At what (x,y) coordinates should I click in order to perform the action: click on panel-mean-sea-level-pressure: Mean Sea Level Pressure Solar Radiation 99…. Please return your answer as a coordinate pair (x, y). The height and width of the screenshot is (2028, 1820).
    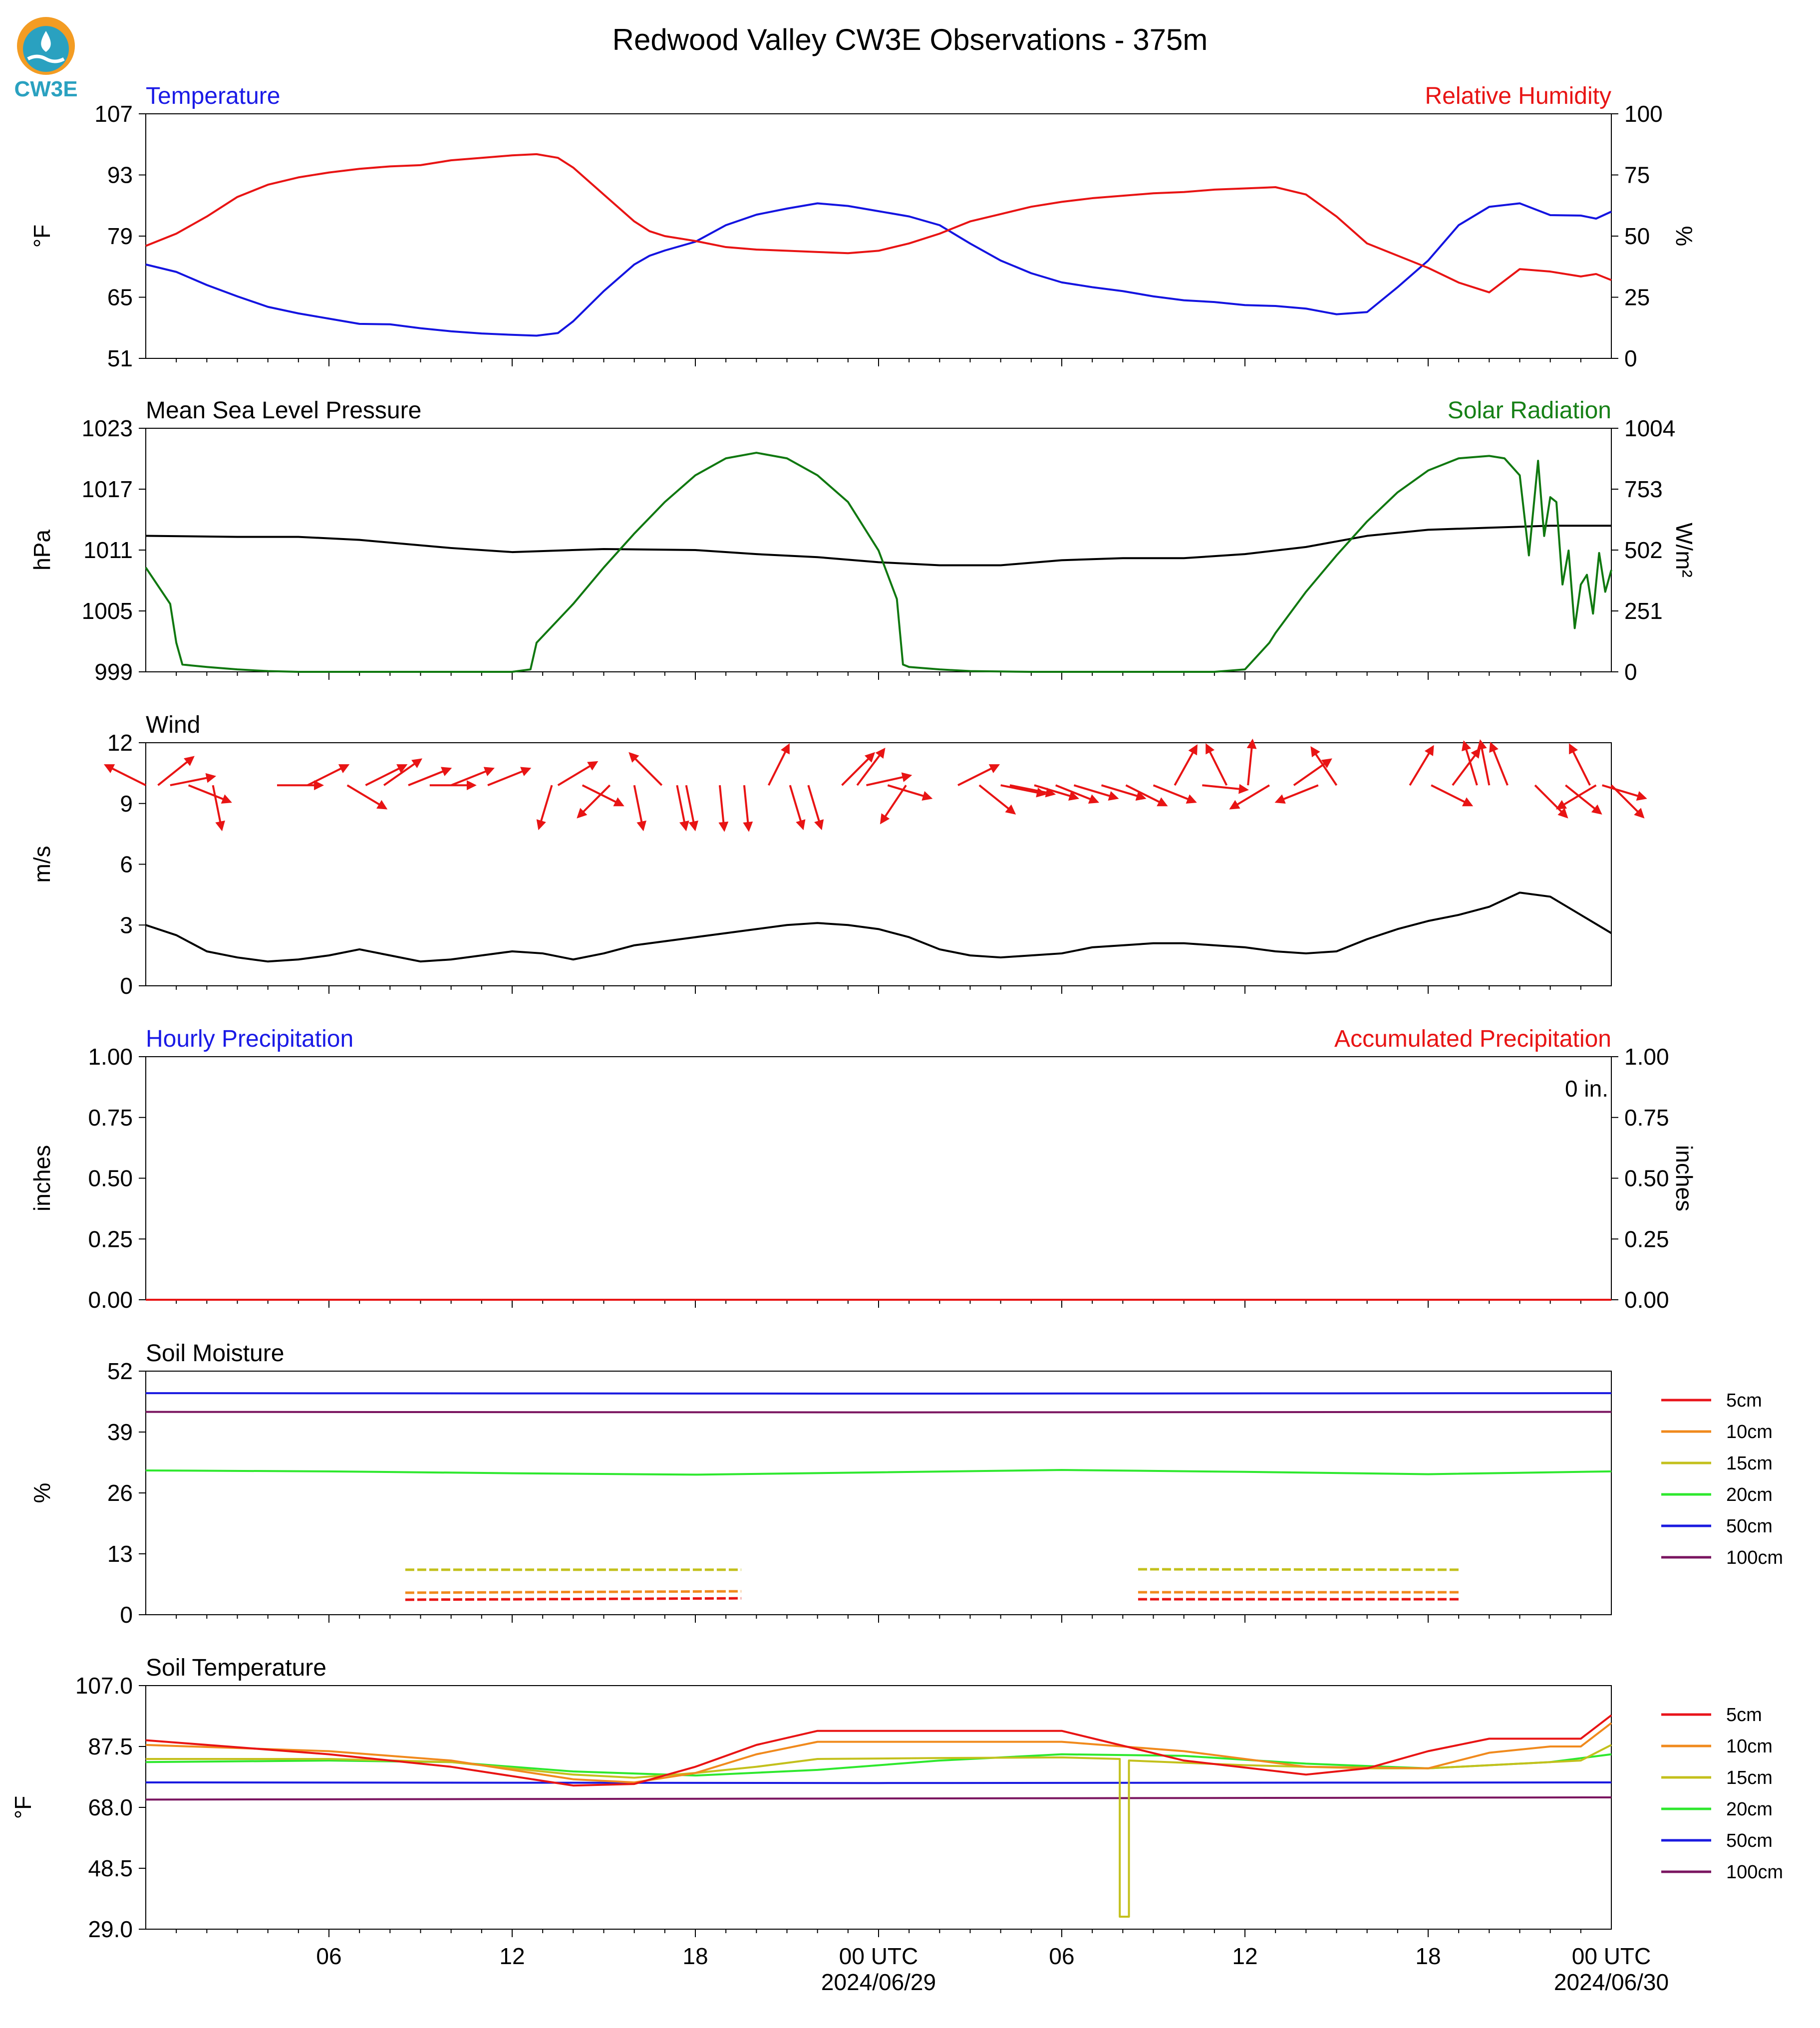
    Looking at the image, I should click on (863, 541).